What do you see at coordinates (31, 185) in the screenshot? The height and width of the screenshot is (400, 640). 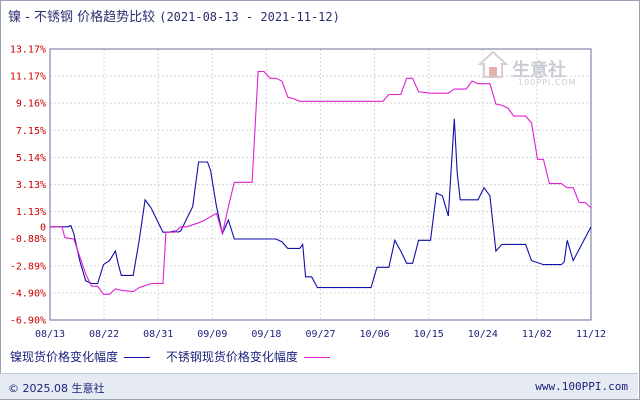 I see `y-tick-label: 3.13%` at bounding box center [31, 185].